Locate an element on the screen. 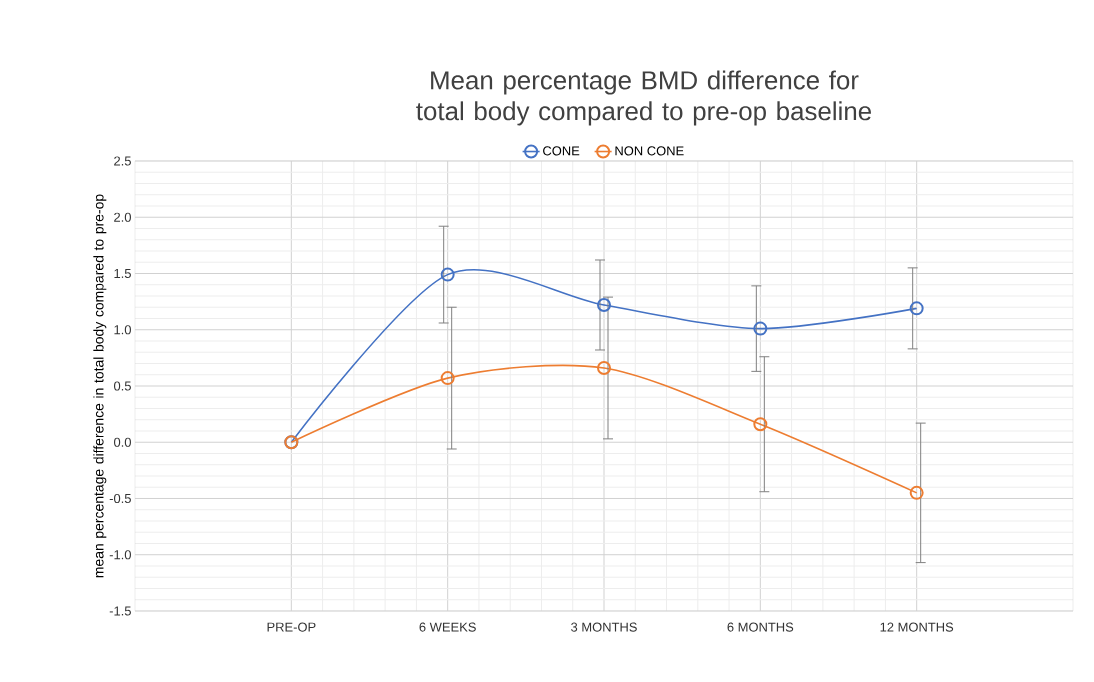  x-tick-label: 12 MONTHS is located at coordinates (917, 627).